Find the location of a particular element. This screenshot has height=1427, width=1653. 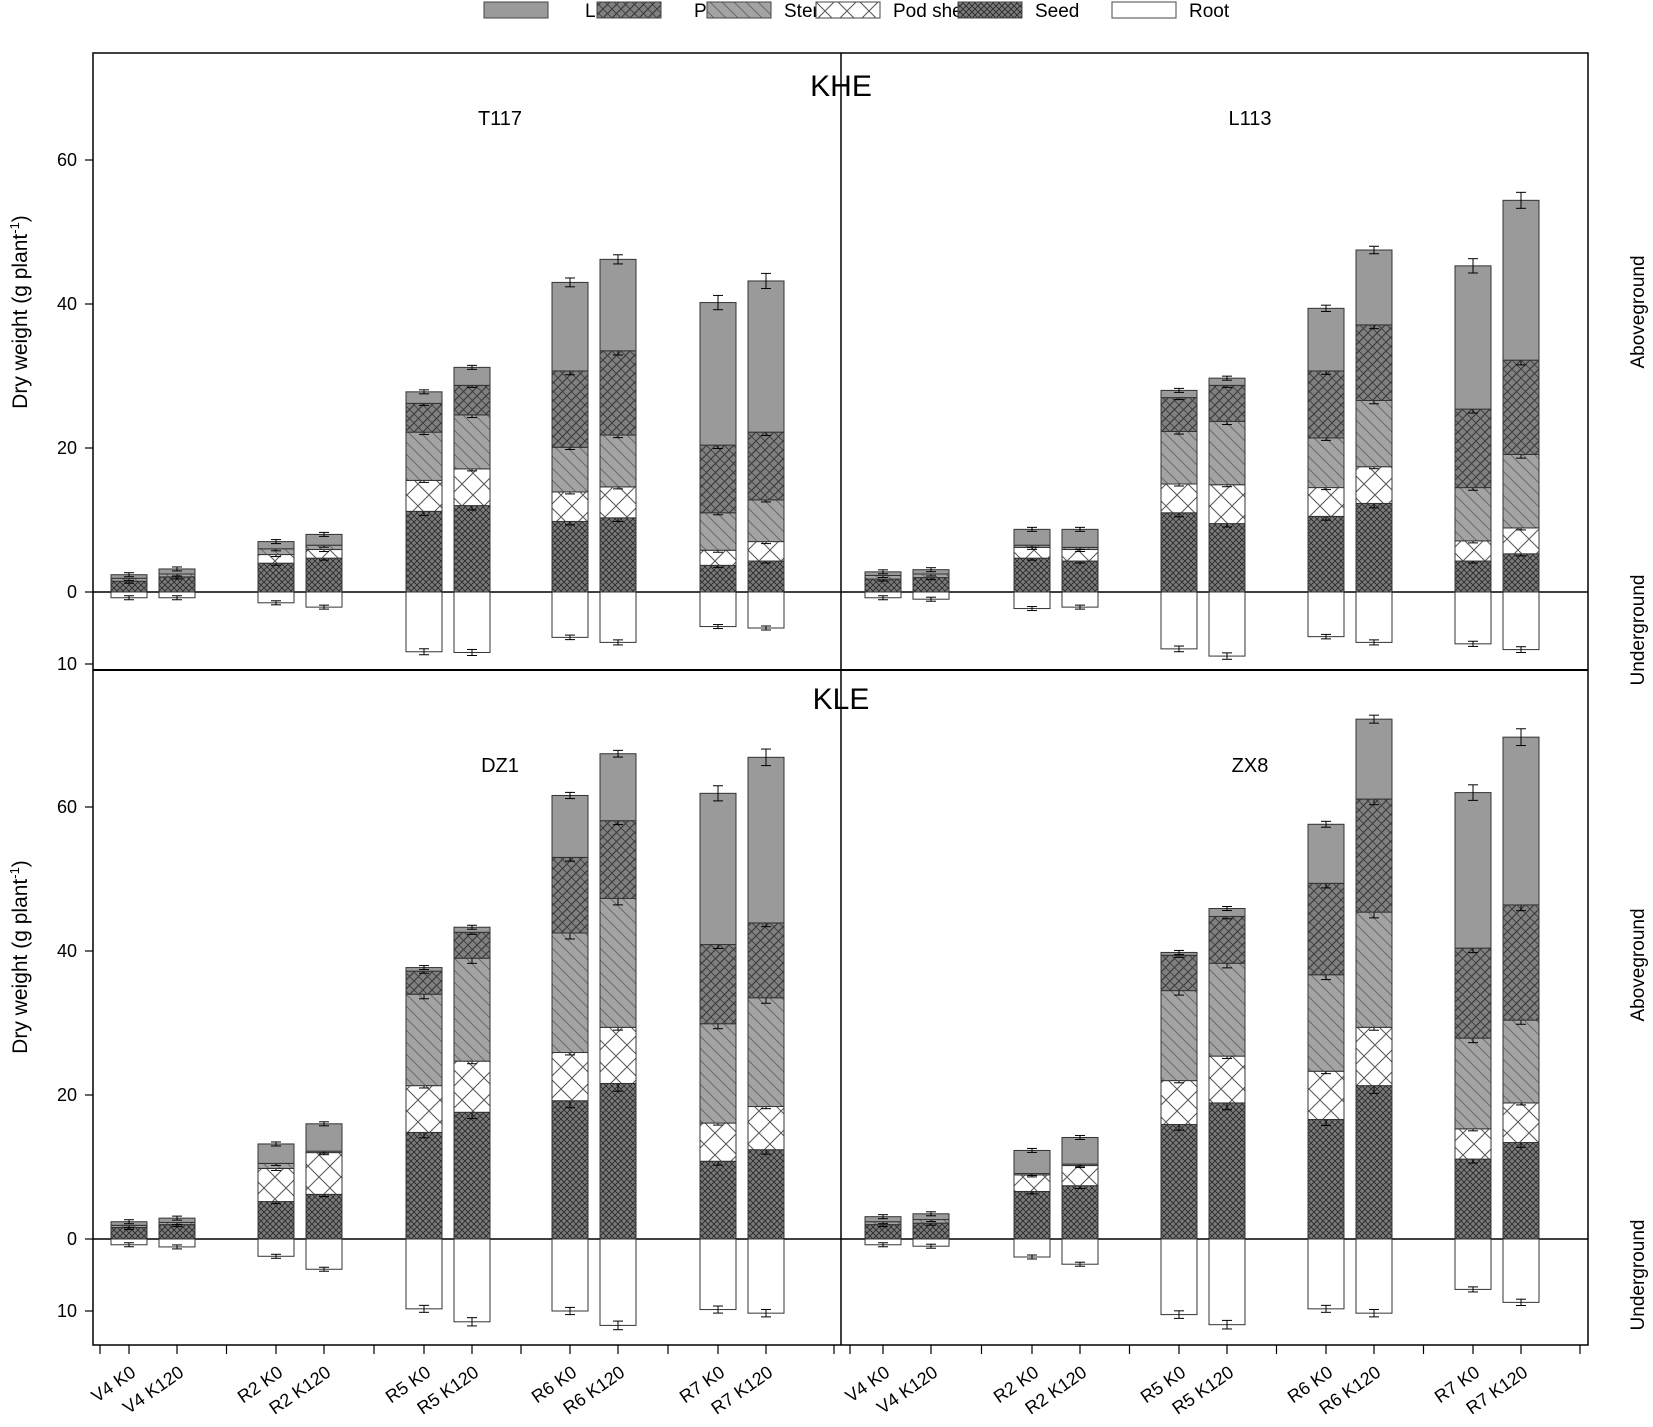

legend-swatch-petiole is located at coordinates (629, 10).